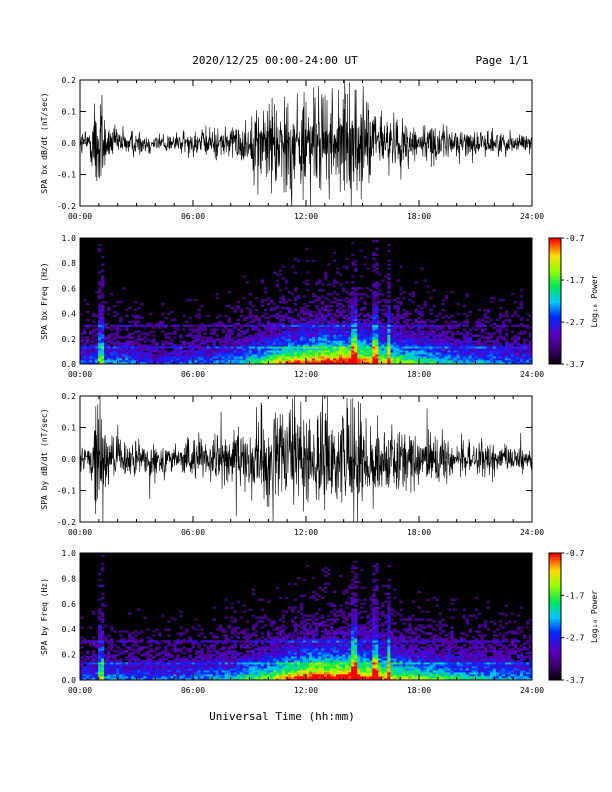  I want to click on colorbar-tick-label-3-2: -2.7, so click(574, 638).